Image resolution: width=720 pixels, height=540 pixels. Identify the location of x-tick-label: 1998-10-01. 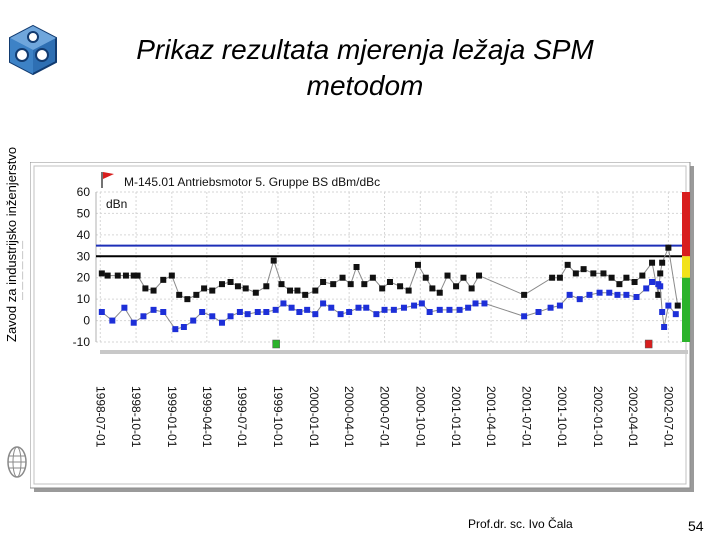
(136, 417).